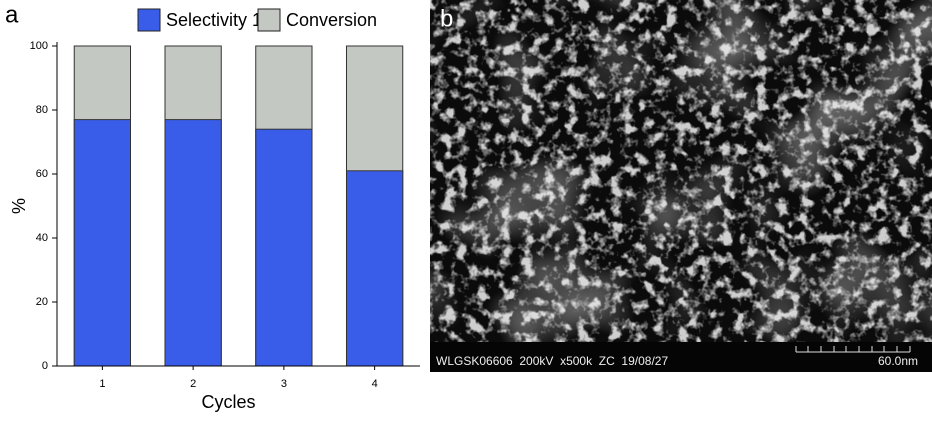 Image resolution: width=932 pixels, height=421 pixels. I want to click on y-tick-label: 60, so click(42, 174).